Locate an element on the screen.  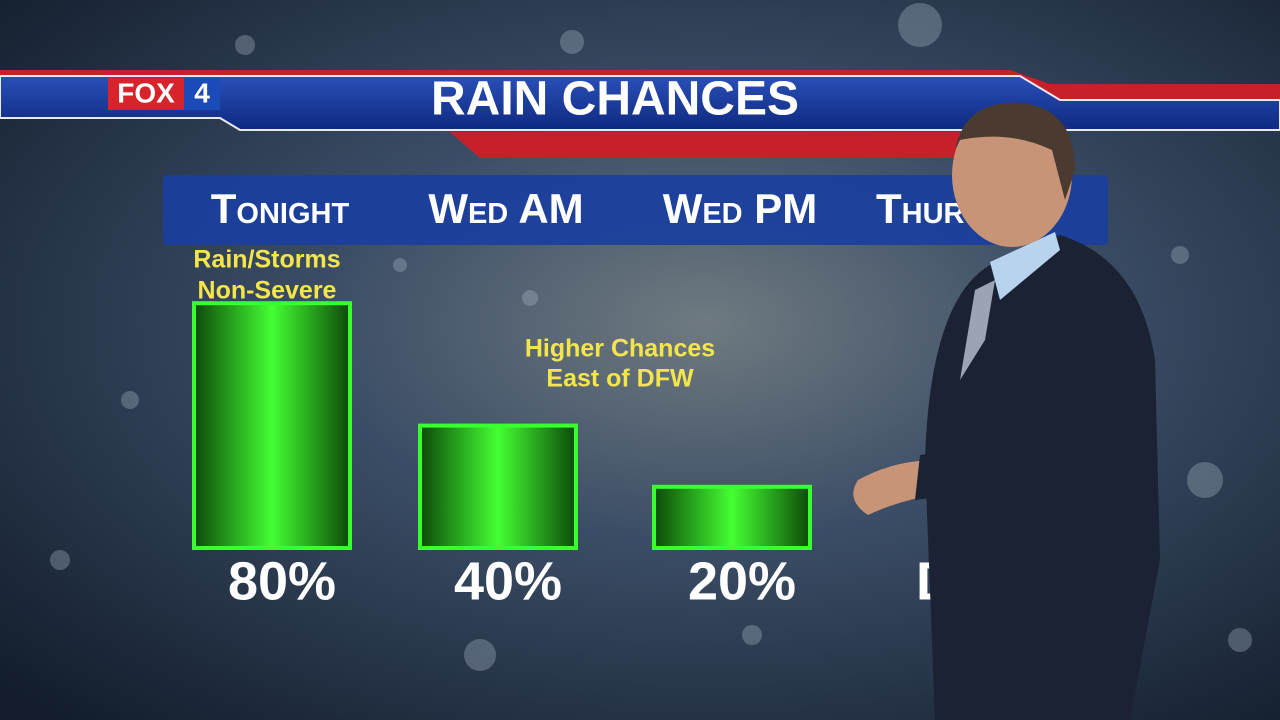
chart-title: RAIN CHANCES is located at coordinates (615, 99).